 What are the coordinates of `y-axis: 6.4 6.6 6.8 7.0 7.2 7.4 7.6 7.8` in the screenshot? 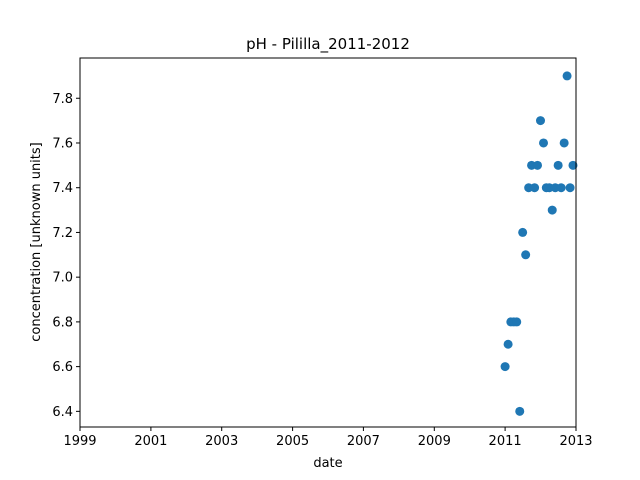 It's located at (66, 256).